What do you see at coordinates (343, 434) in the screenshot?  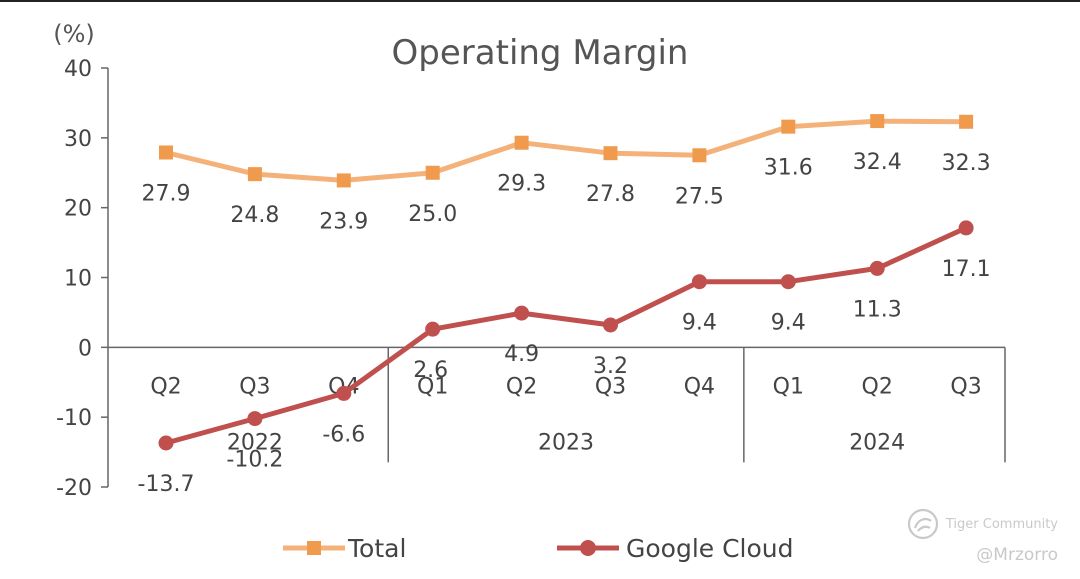 I see `data-label: -6.6` at bounding box center [343, 434].